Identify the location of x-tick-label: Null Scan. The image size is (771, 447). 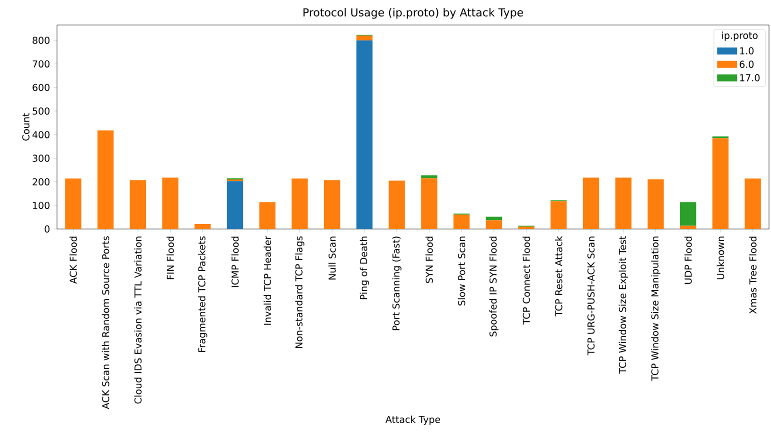
(332, 258).